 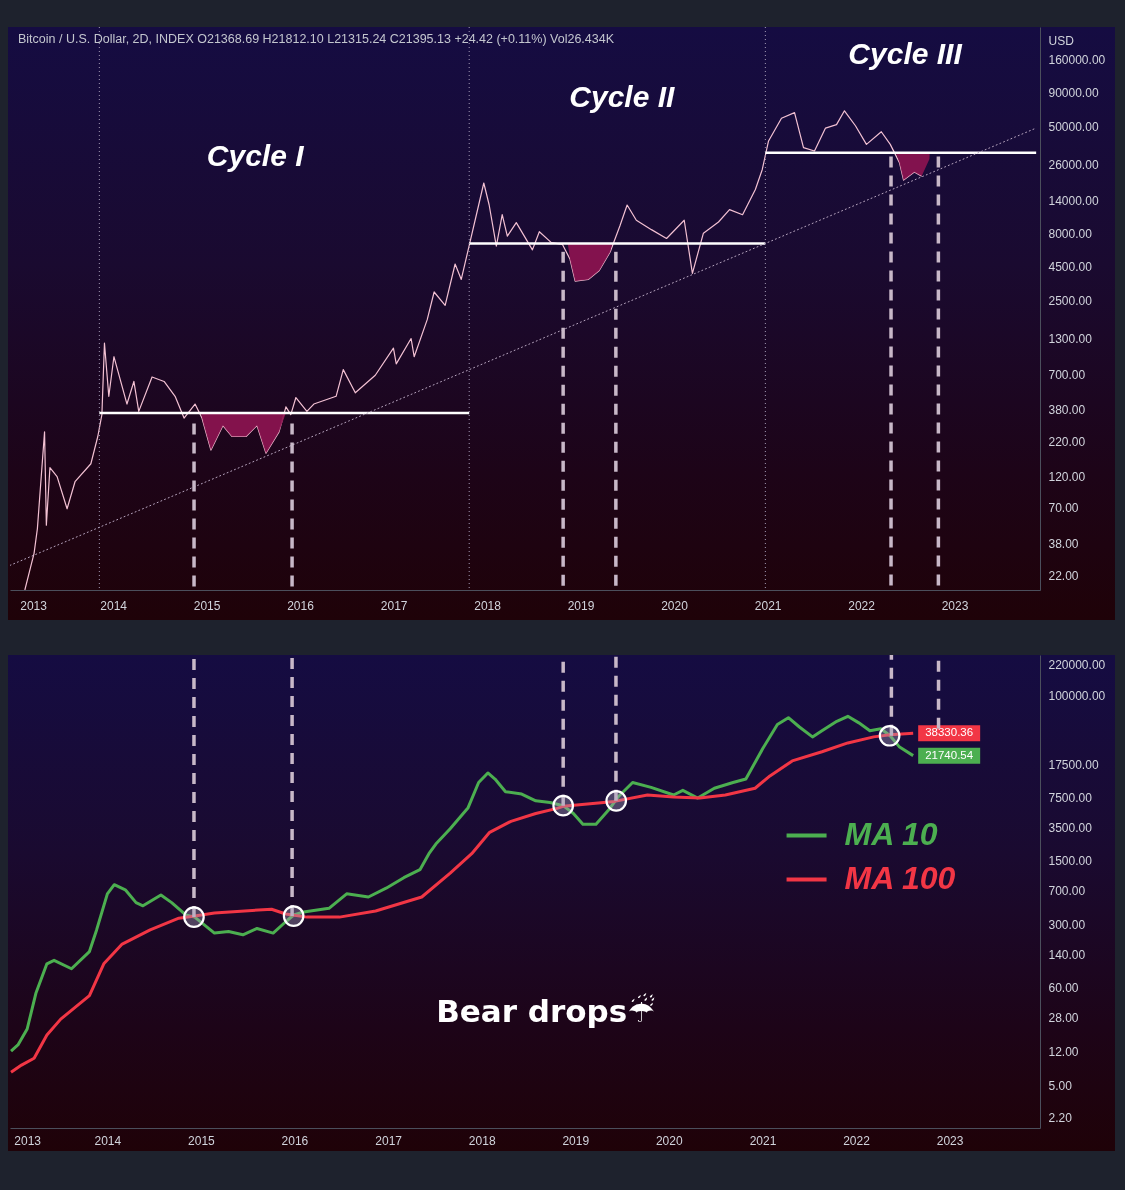 What do you see at coordinates (1061, 40) in the screenshot?
I see `y-axis-title: USD` at bounding box center [1061, 40].